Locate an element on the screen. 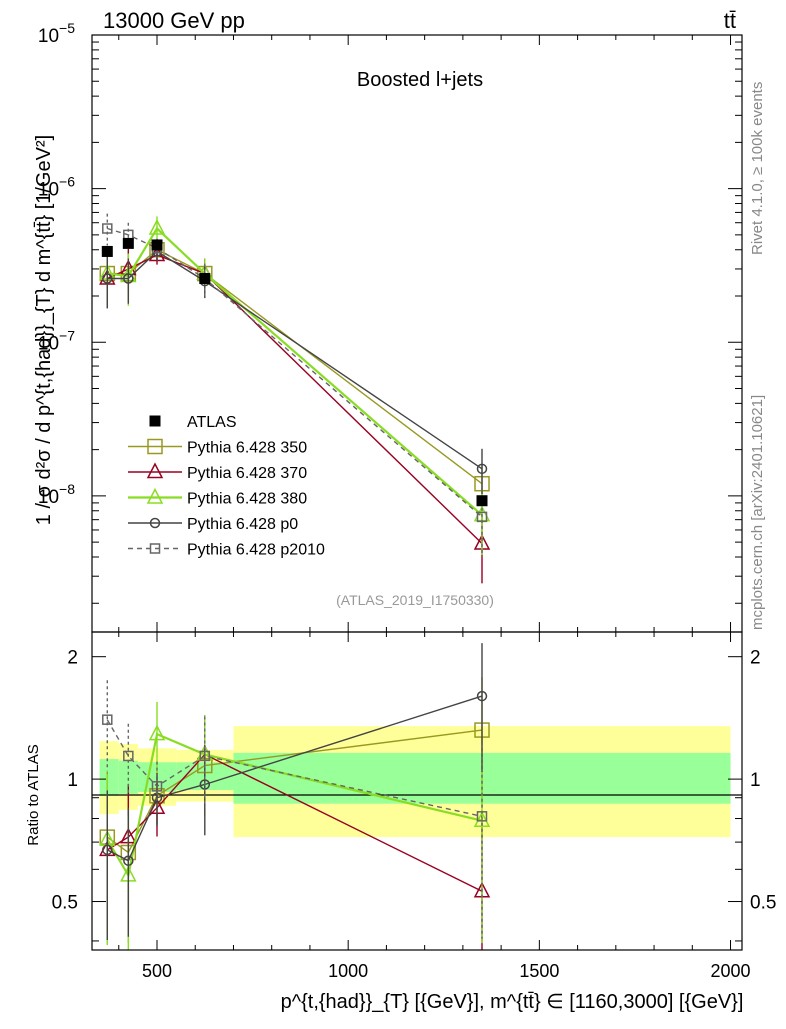 This screenshot has width=786, height=1029. legend-entry-p2010: Pythia 6.428 p2010 is located at coordinates (226, 550).